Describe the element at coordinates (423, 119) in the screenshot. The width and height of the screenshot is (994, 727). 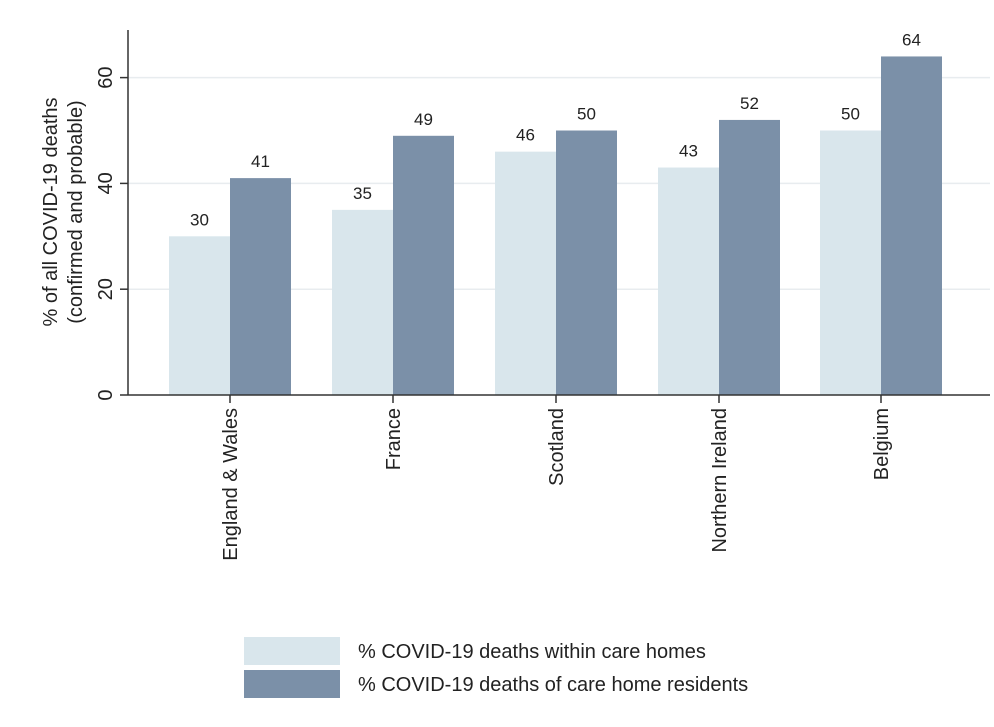
I see `data-label: 49` at that location.